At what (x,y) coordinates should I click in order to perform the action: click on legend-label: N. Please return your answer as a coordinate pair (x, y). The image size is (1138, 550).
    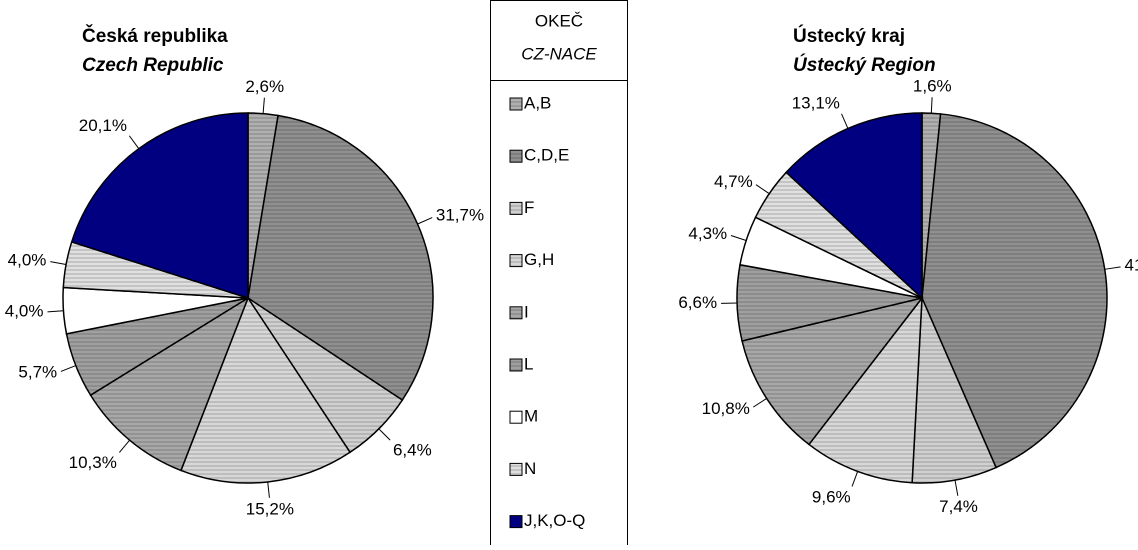
    Looking at the image, I should click on (530, 468).